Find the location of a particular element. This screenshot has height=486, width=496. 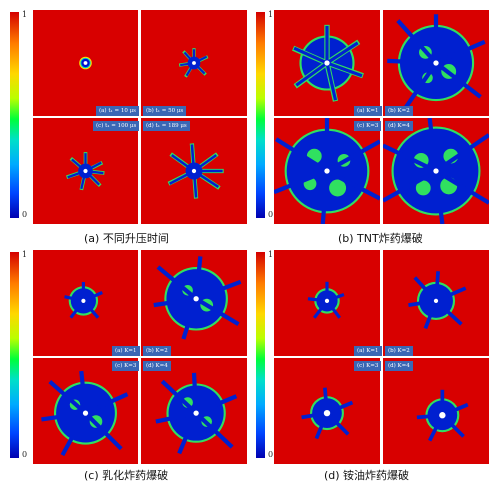

panel-caption: (b) TNT炸药爆破 is located at coordinates (380, 238).